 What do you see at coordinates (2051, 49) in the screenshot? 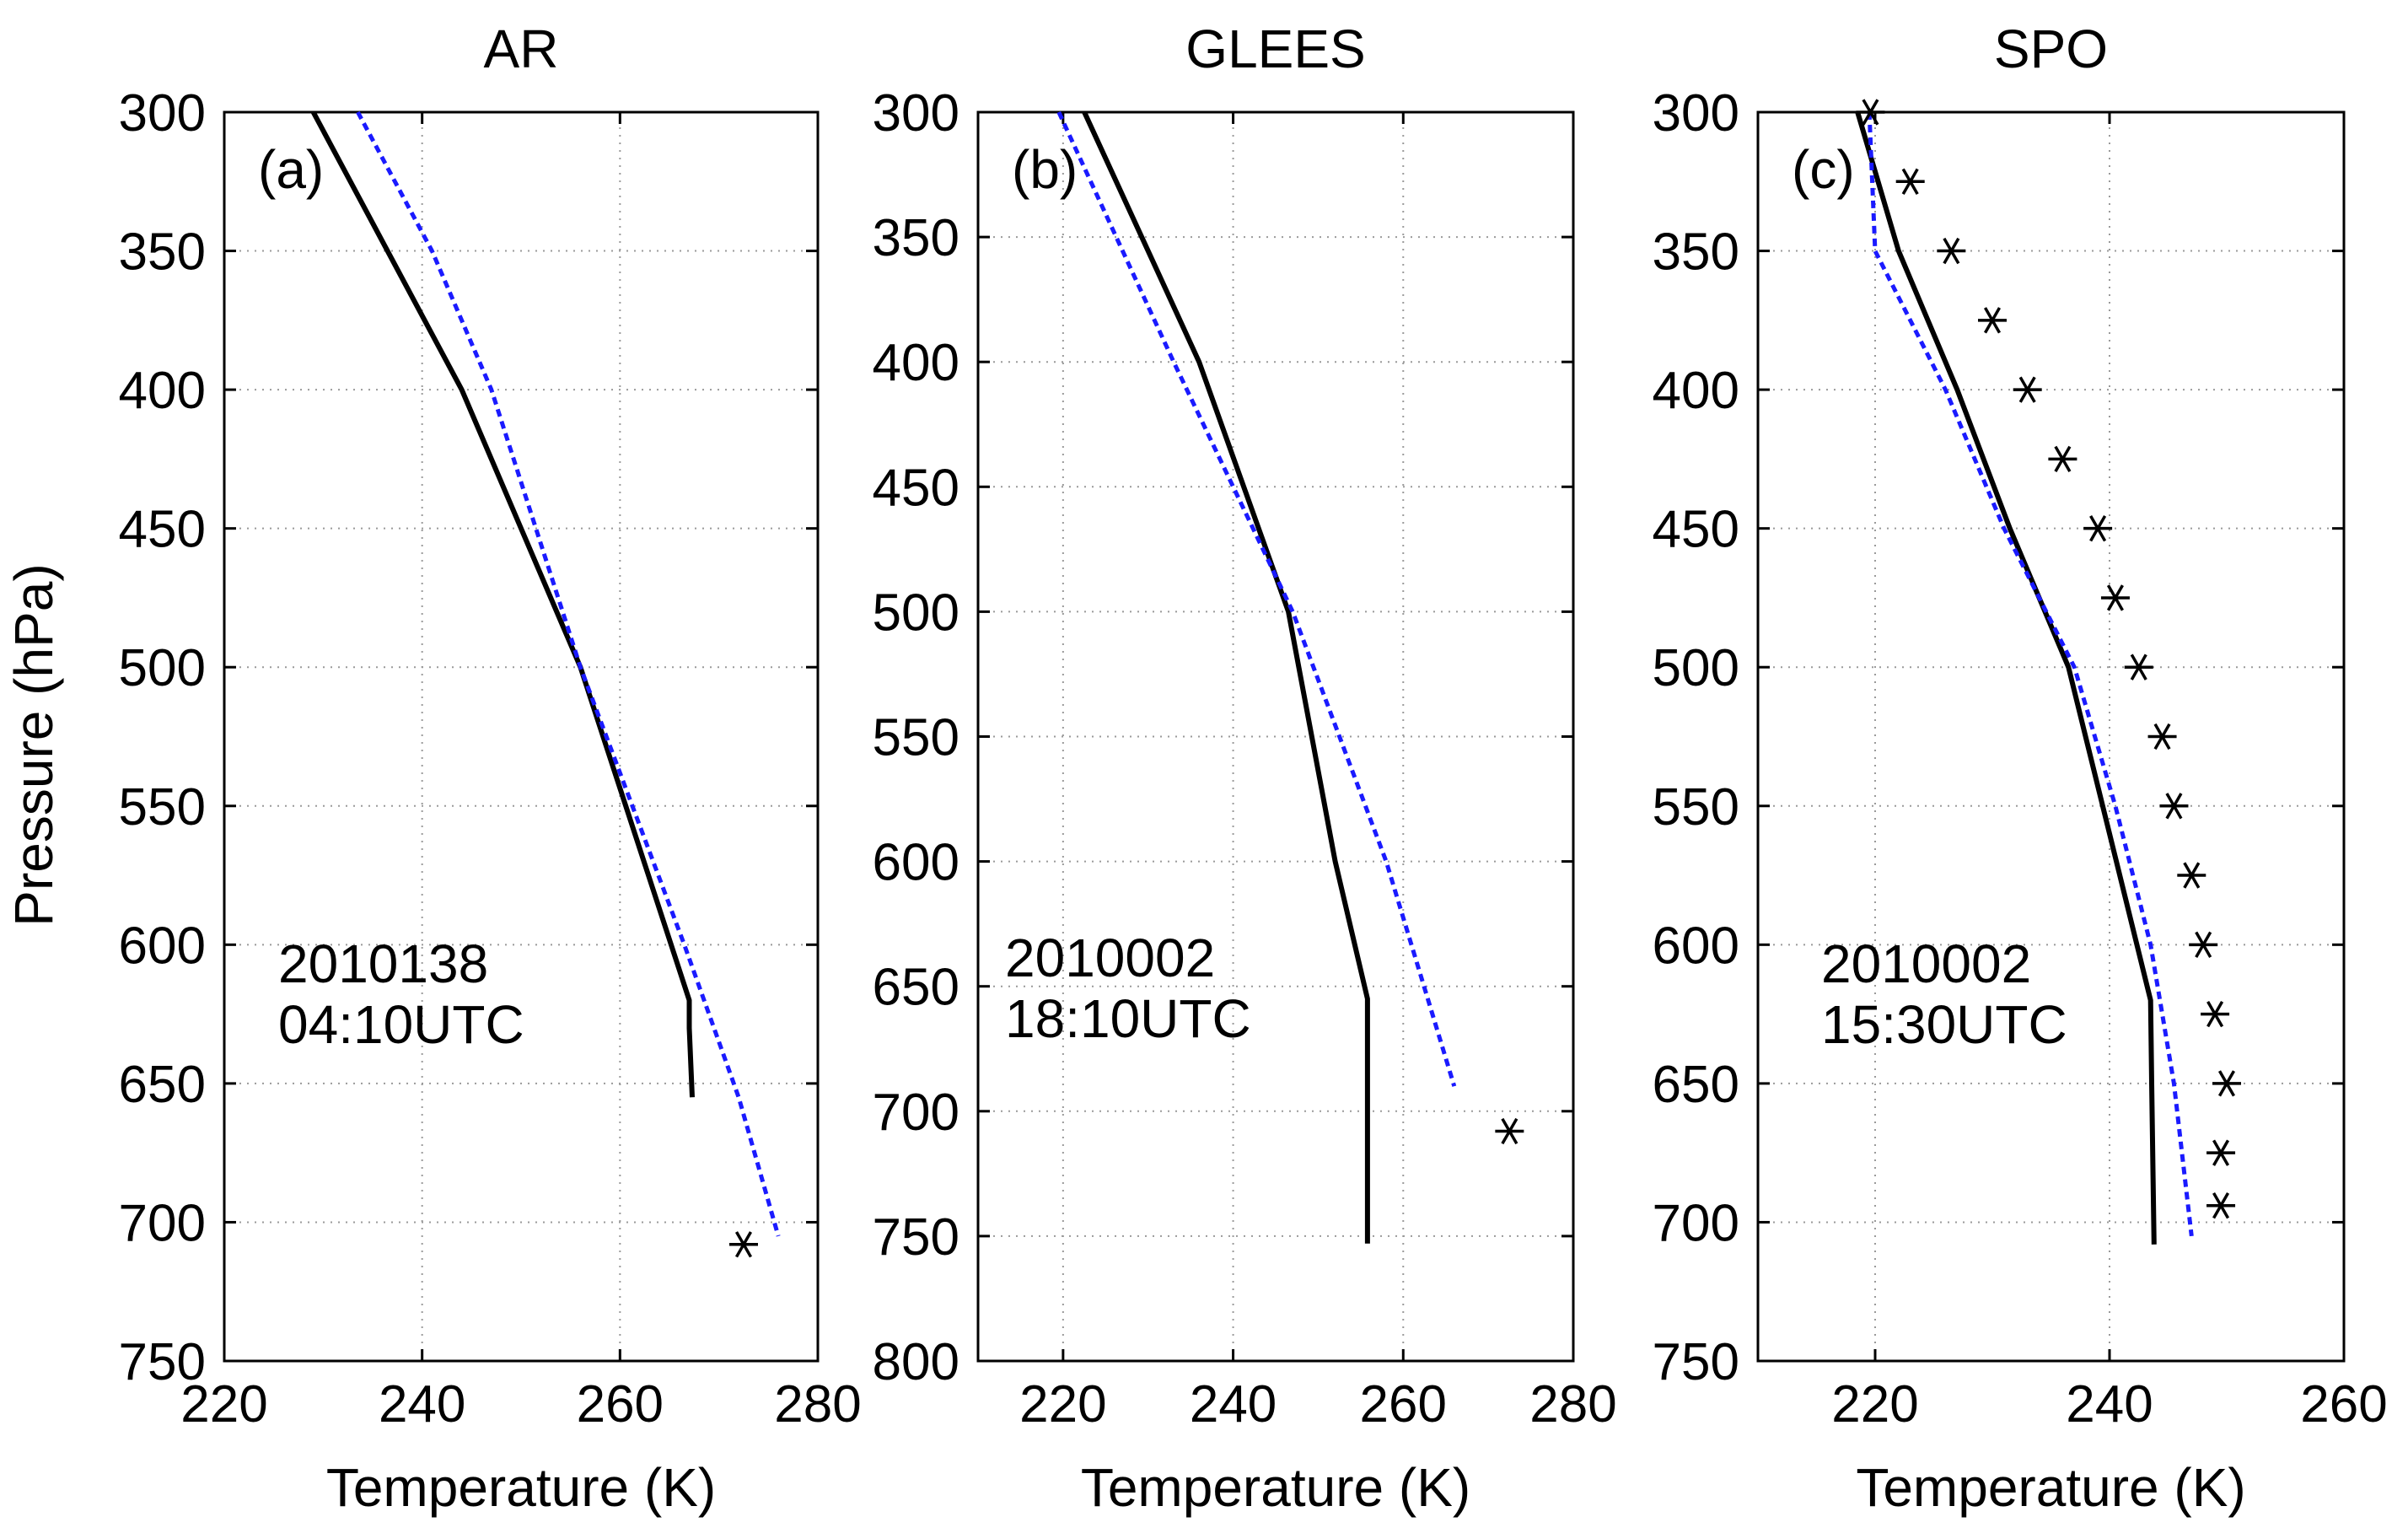
I see `panel-title: SPO` at bounding box center [2051, 49].